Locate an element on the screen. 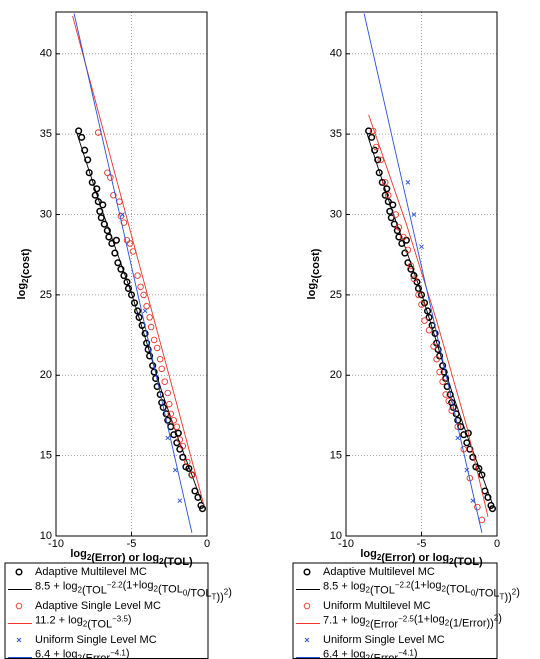 The height and width of the screenshot is (659, 540). text-part: (1+log is located at coordinates (429, 619).